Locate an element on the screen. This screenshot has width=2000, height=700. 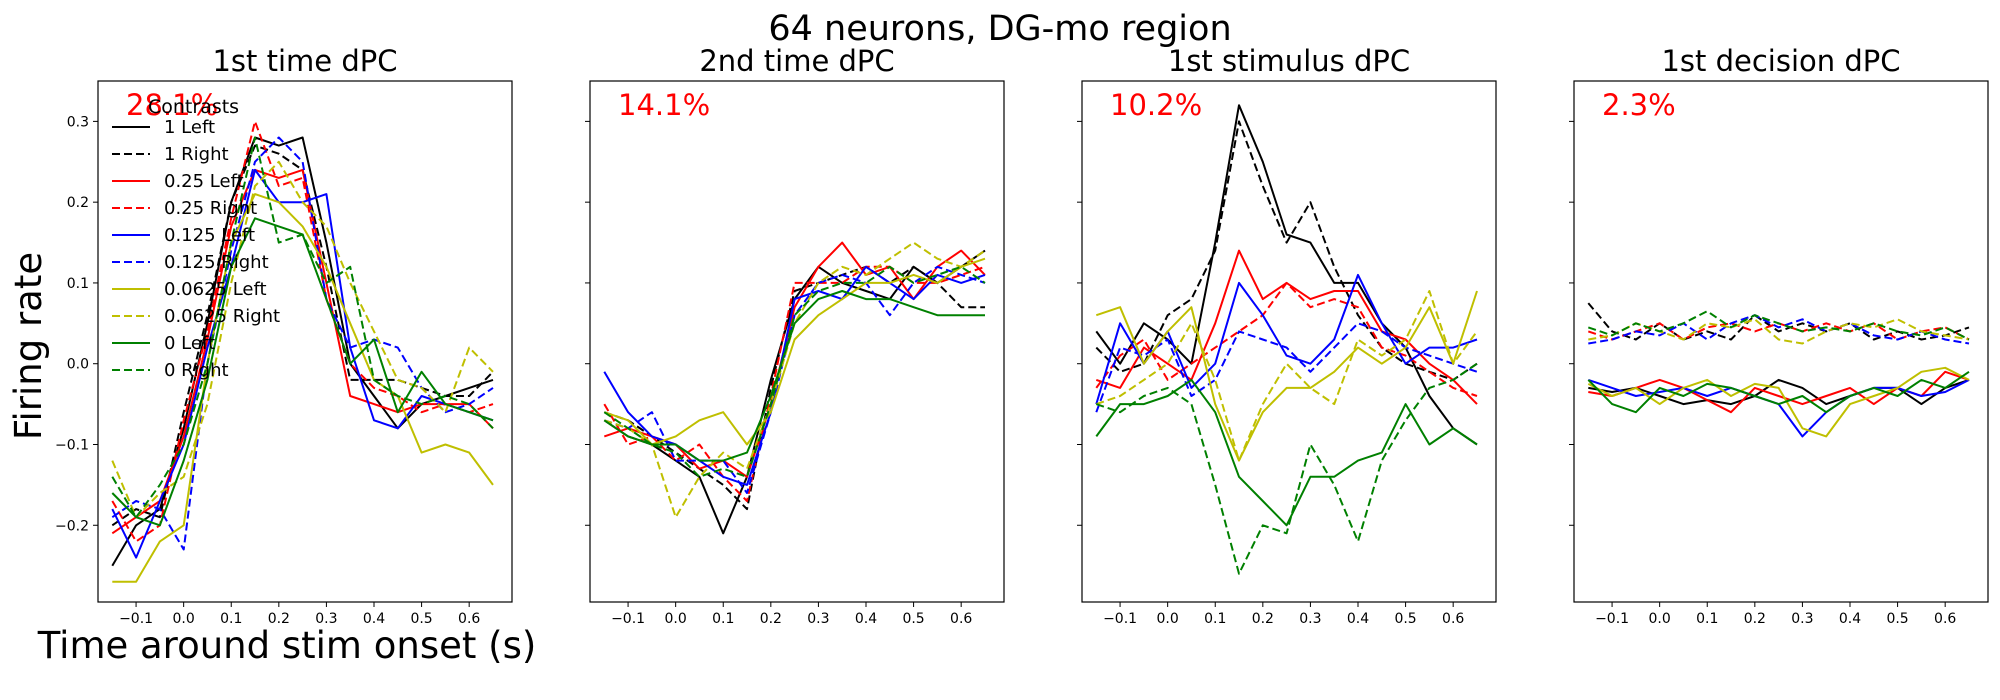
variance-label: 28.1% is located at coordinates (172, 105).